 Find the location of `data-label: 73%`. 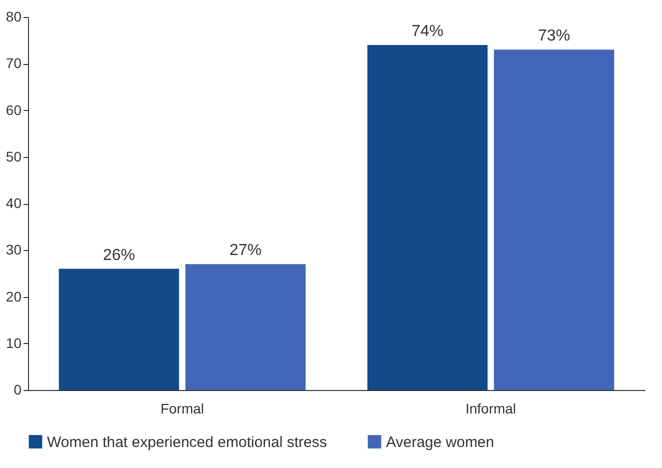

data-label: 73% is located at coordinates (554, 36).